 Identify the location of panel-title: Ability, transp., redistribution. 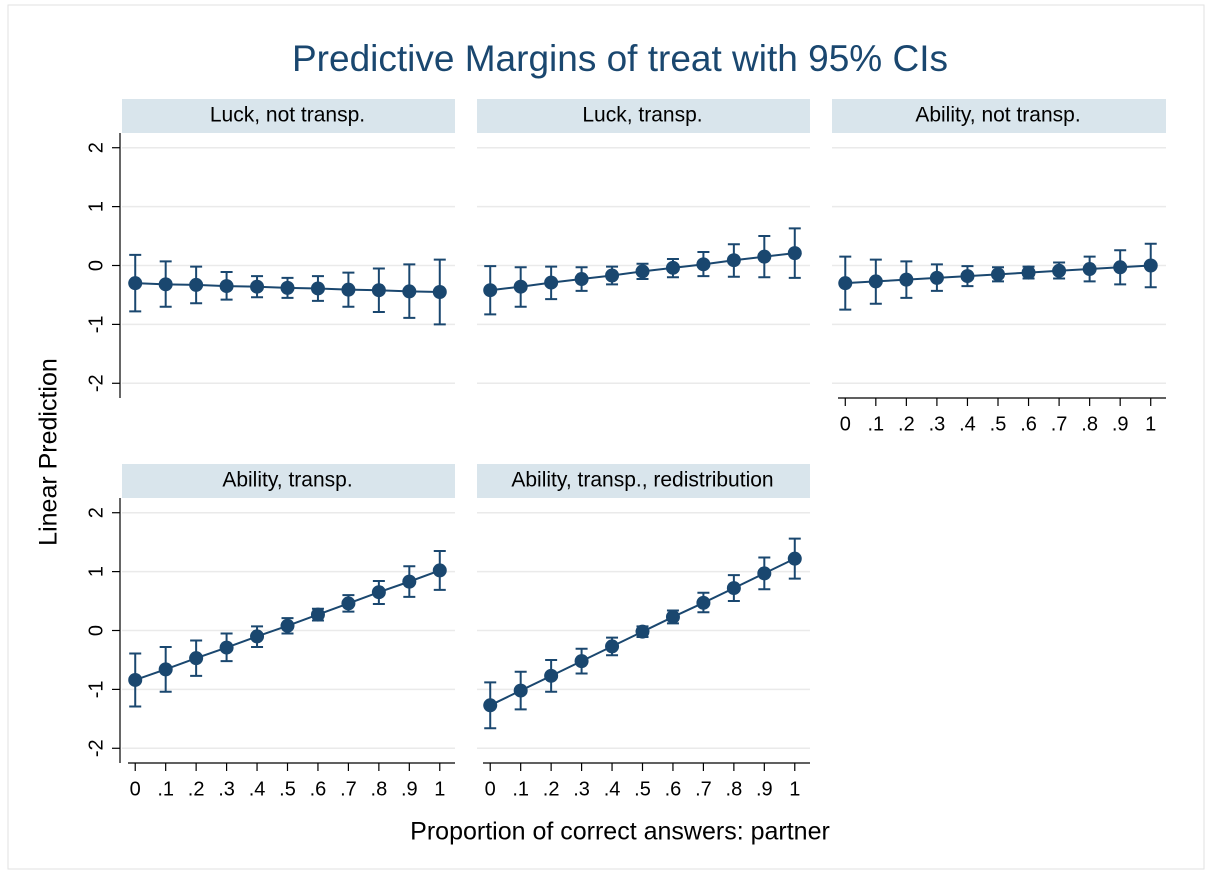
(642, 480).